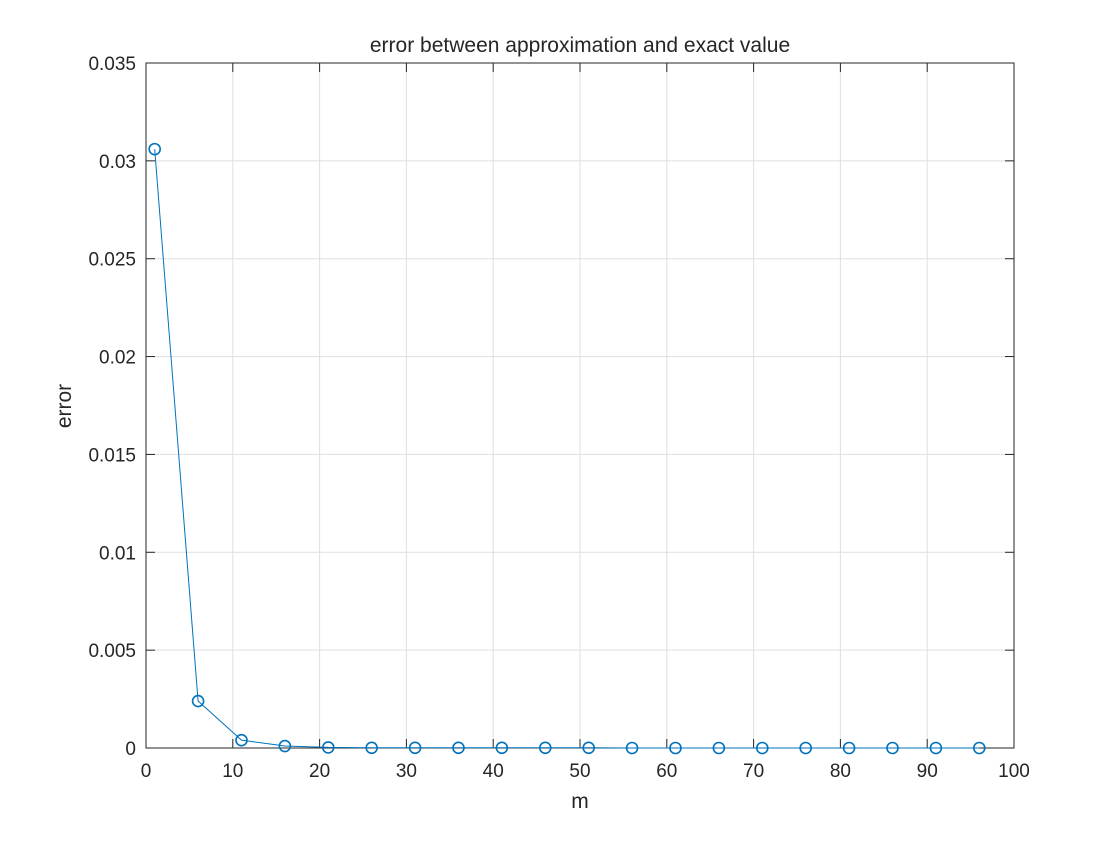  What do you see at coordinates (112, 455) in the screenshot?
I see `y-tick-label: 0.015` at bounding box center [112, 455].